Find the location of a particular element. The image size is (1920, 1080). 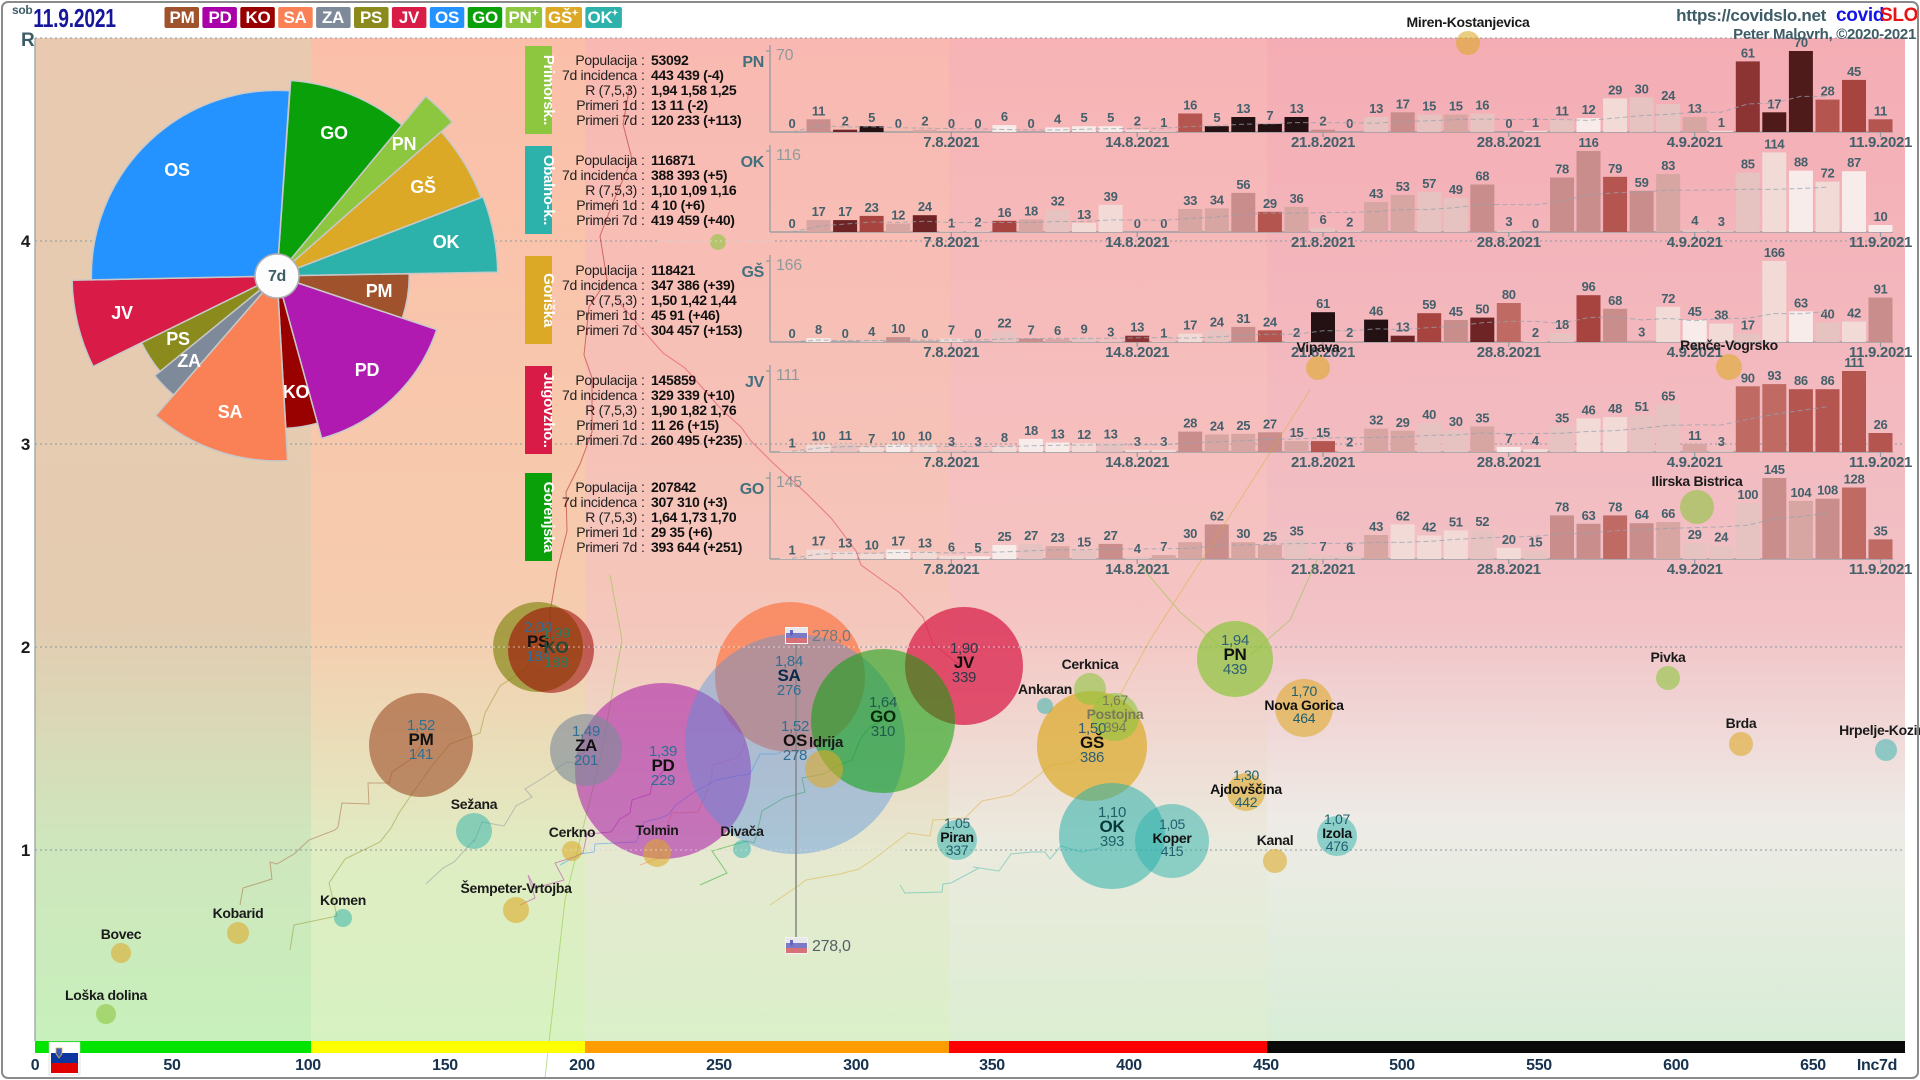

svg-text: 116871 is located at coordinates (673, 160).